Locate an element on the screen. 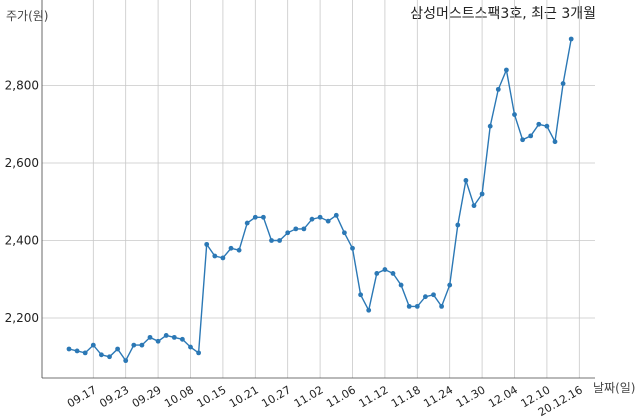 The width and height of the screenshot is (640, 419). y-tick-label: 2,400 is located at coordinates (22, 241).